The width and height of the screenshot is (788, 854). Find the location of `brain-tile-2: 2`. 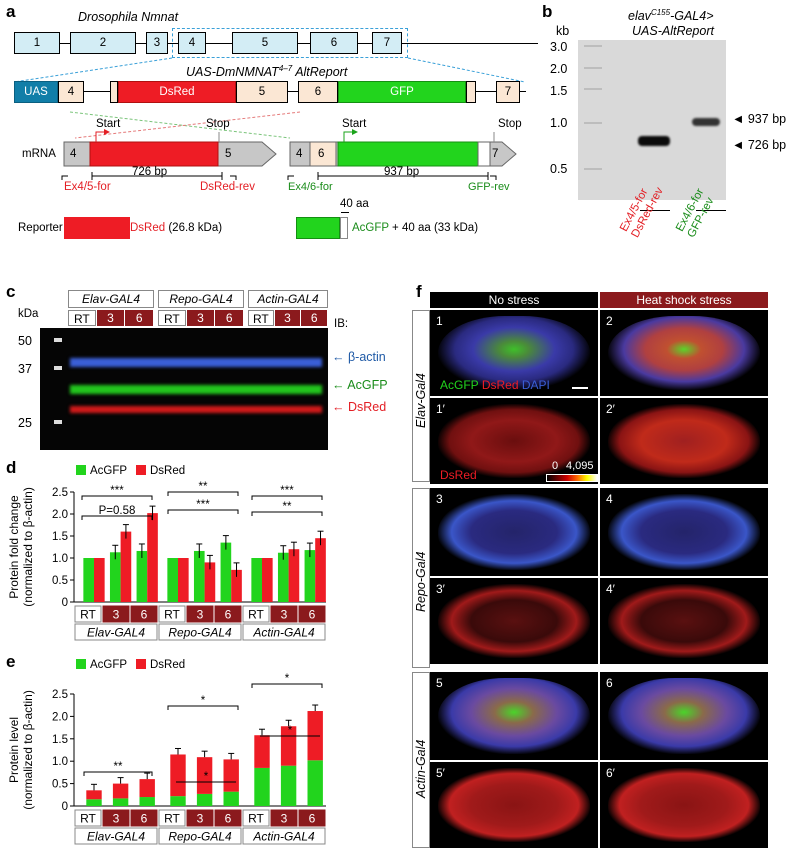

brain-tile-2: 2 is located at coordinates (684, 353).